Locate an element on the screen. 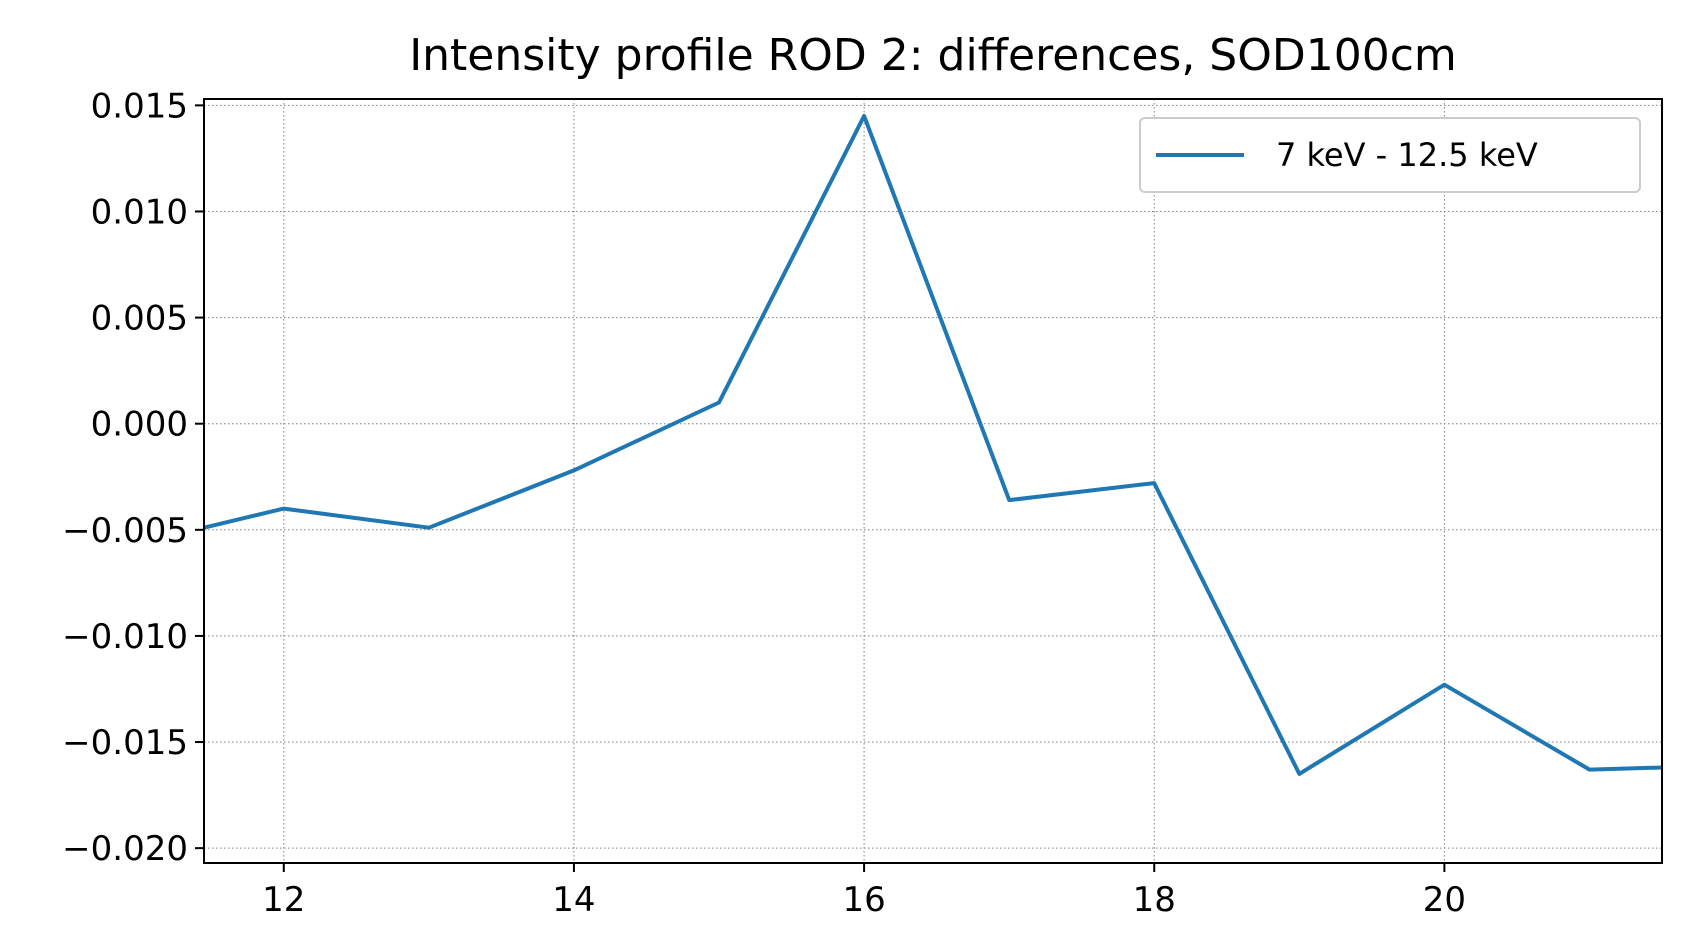 The image size is (1683, 950). y-tick-label: −0.015 is located at coordinates (125, 743).